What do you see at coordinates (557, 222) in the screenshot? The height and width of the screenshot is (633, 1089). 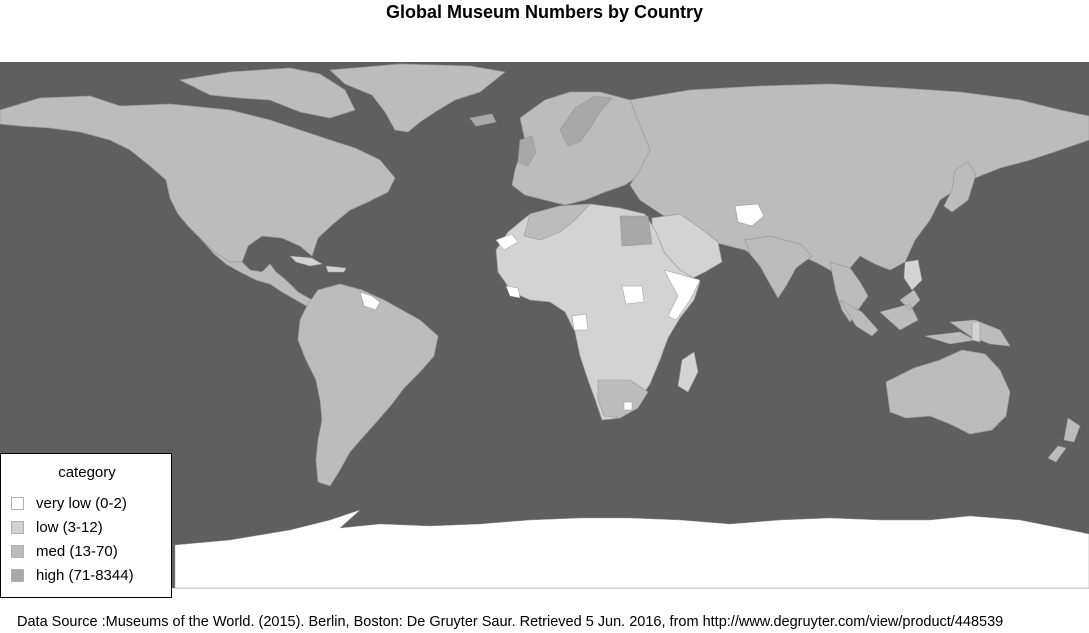 I see `north-africa` at bounding box center [557, 222].